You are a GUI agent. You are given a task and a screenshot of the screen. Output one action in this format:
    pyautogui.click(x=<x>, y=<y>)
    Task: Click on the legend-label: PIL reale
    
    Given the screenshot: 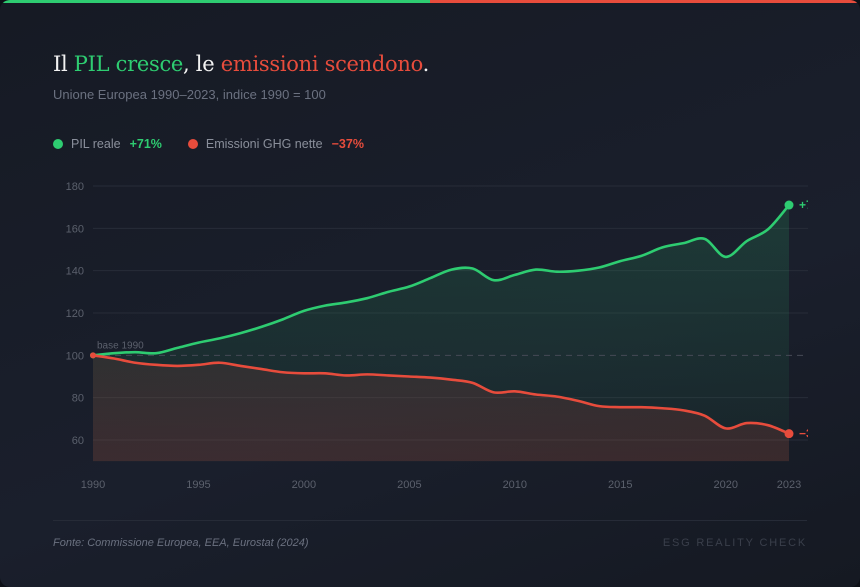 What is the action you would take?
    pyautogui.click(x=96, y=144)
    